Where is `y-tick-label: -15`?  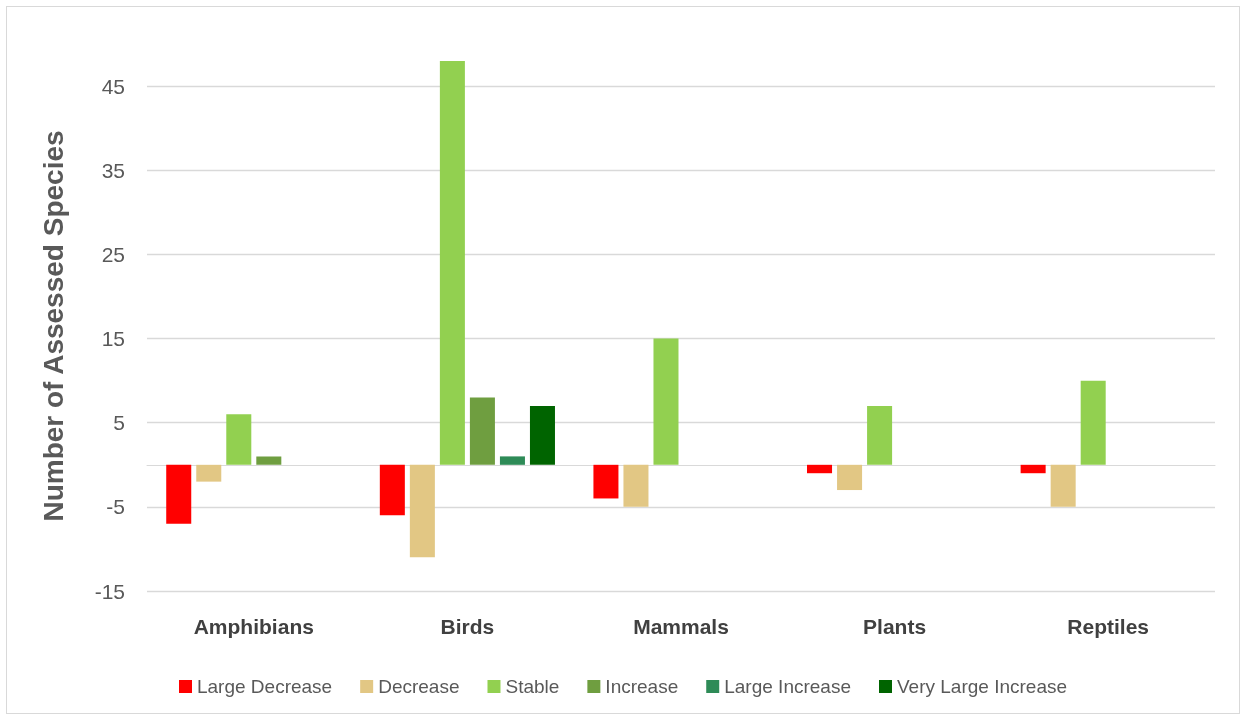 y-tick-label: -15 is located at coordinates (109, 591).